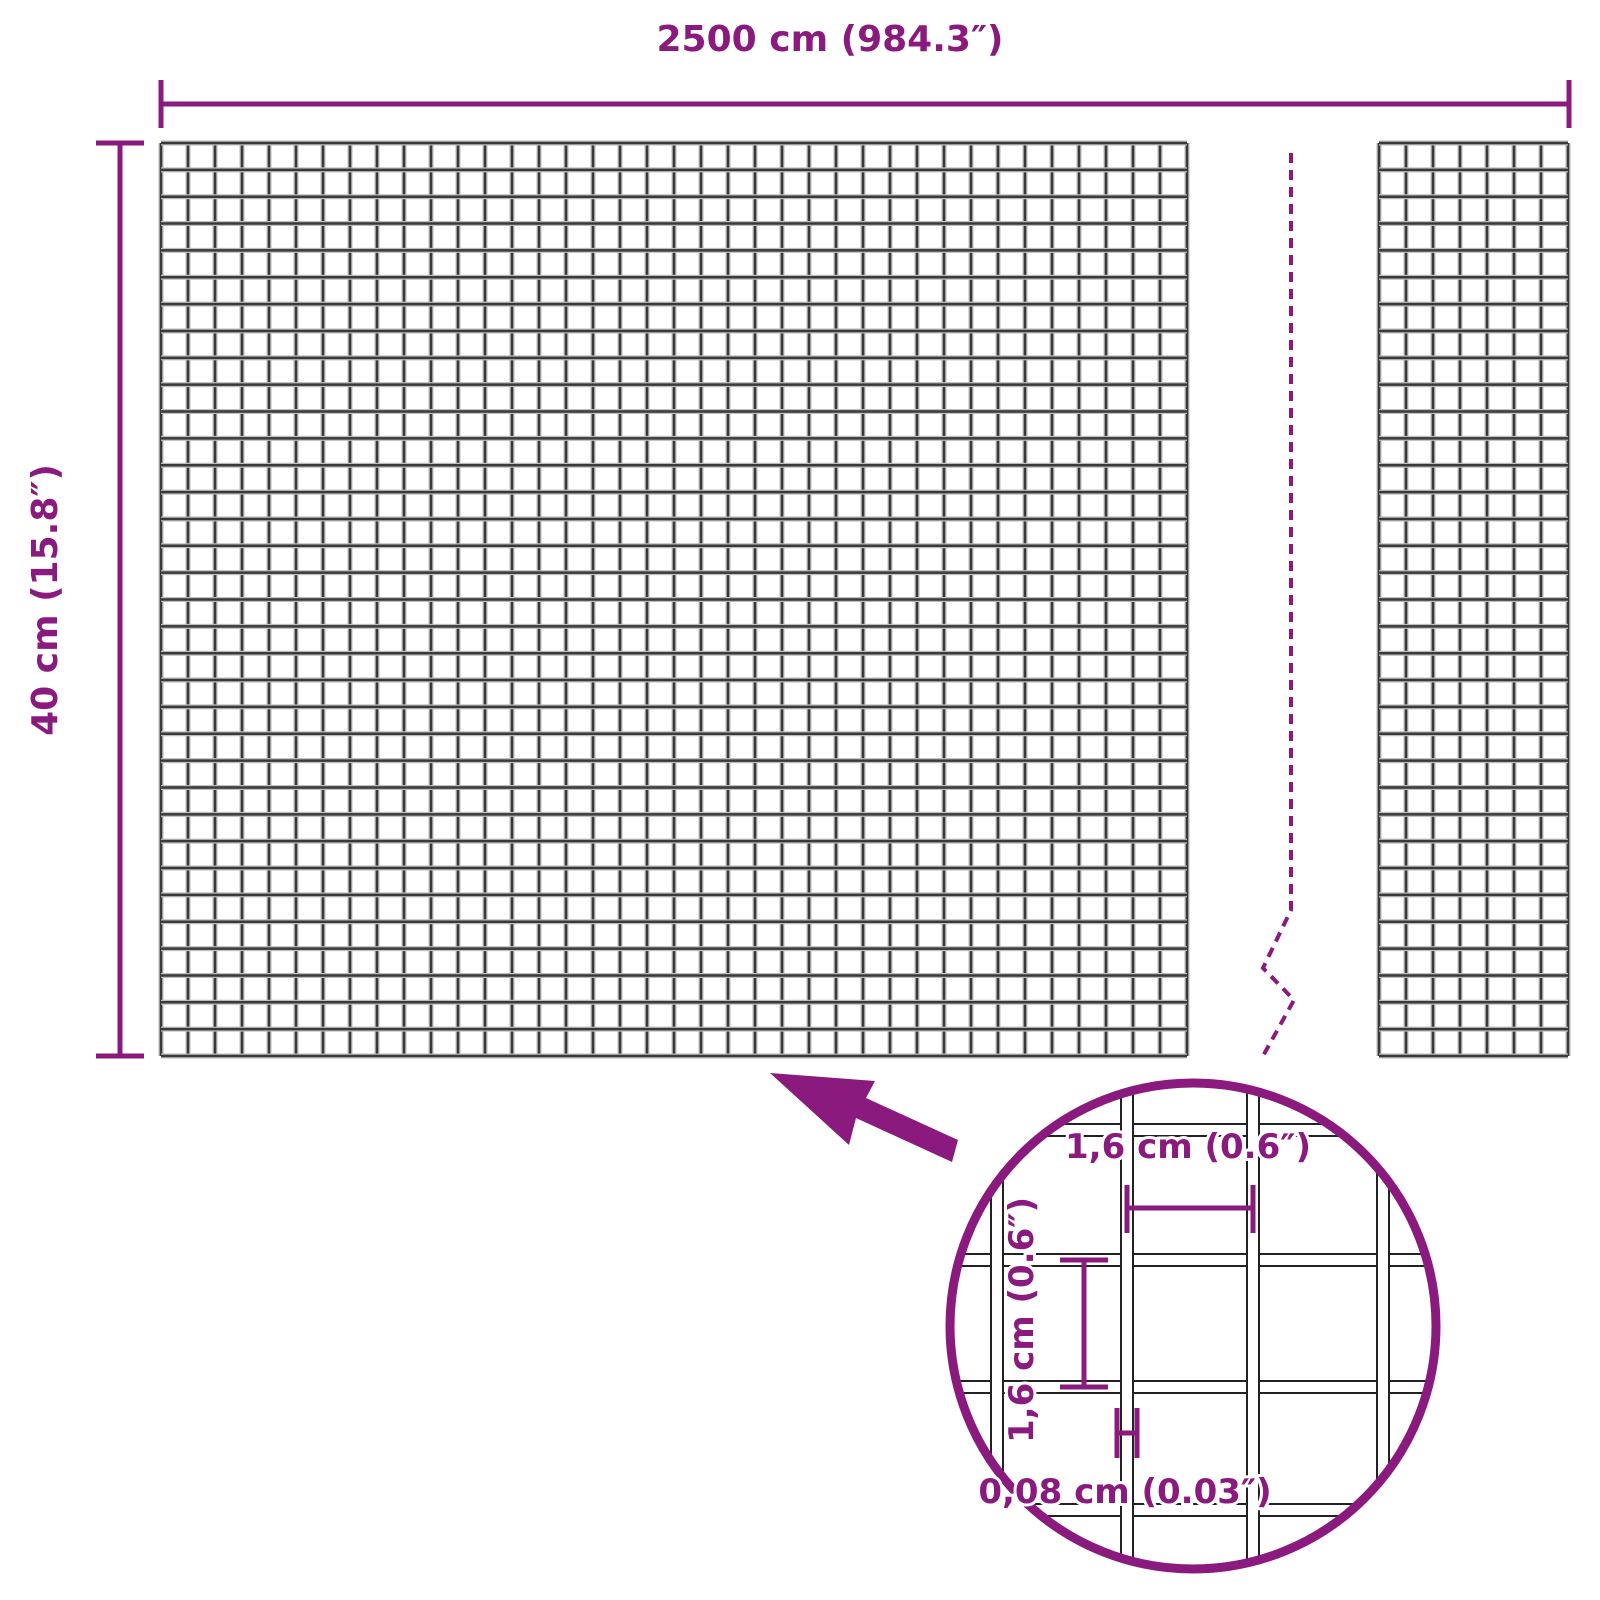 This screenshot has width=1600, height=1600. Describe the element at coordinates (120, 599) in the screenshot. I see `height-dimension-line` at that location.